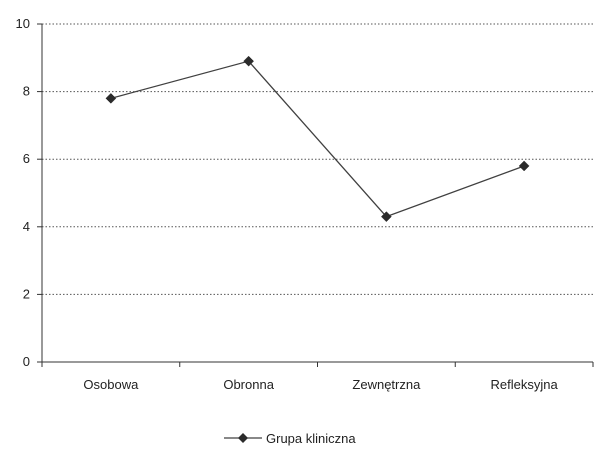  I want to click on legend-marker, so click(243, 438).